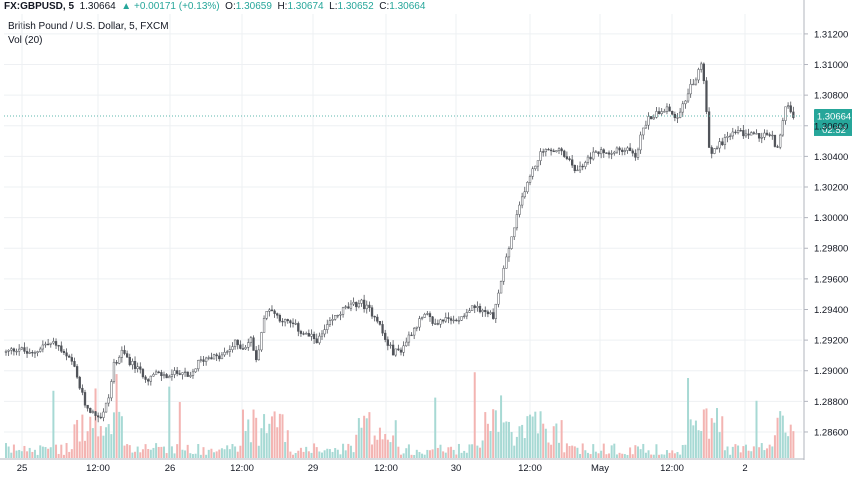  Describe the element at coordinates (25, 40) in the screenshot. I see `volume-indicator-label: Vol (20)` at that location.